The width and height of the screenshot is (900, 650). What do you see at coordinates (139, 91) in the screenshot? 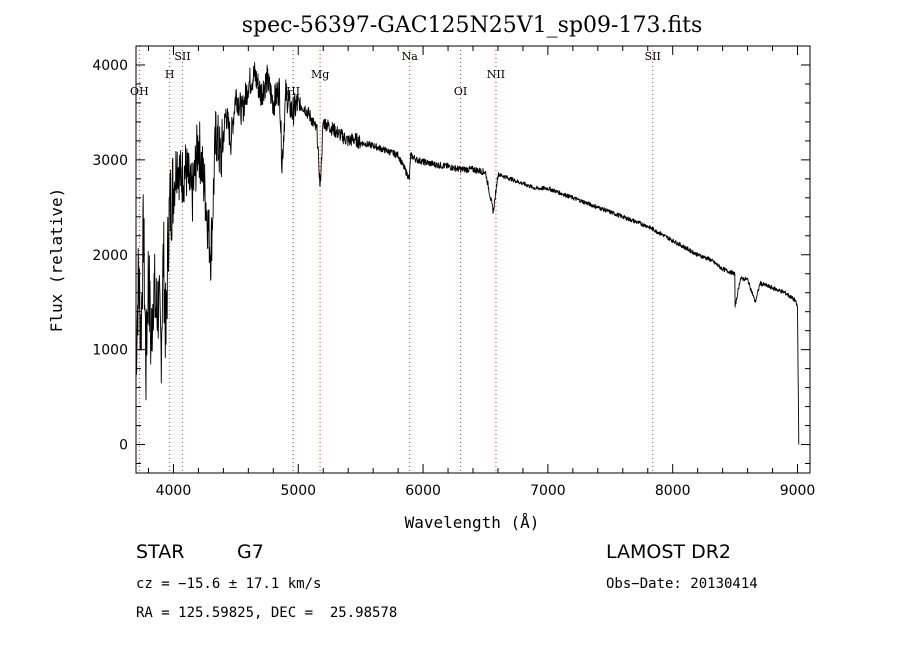
I see `reference-line-label: OH` at bounding box center [139, 91].